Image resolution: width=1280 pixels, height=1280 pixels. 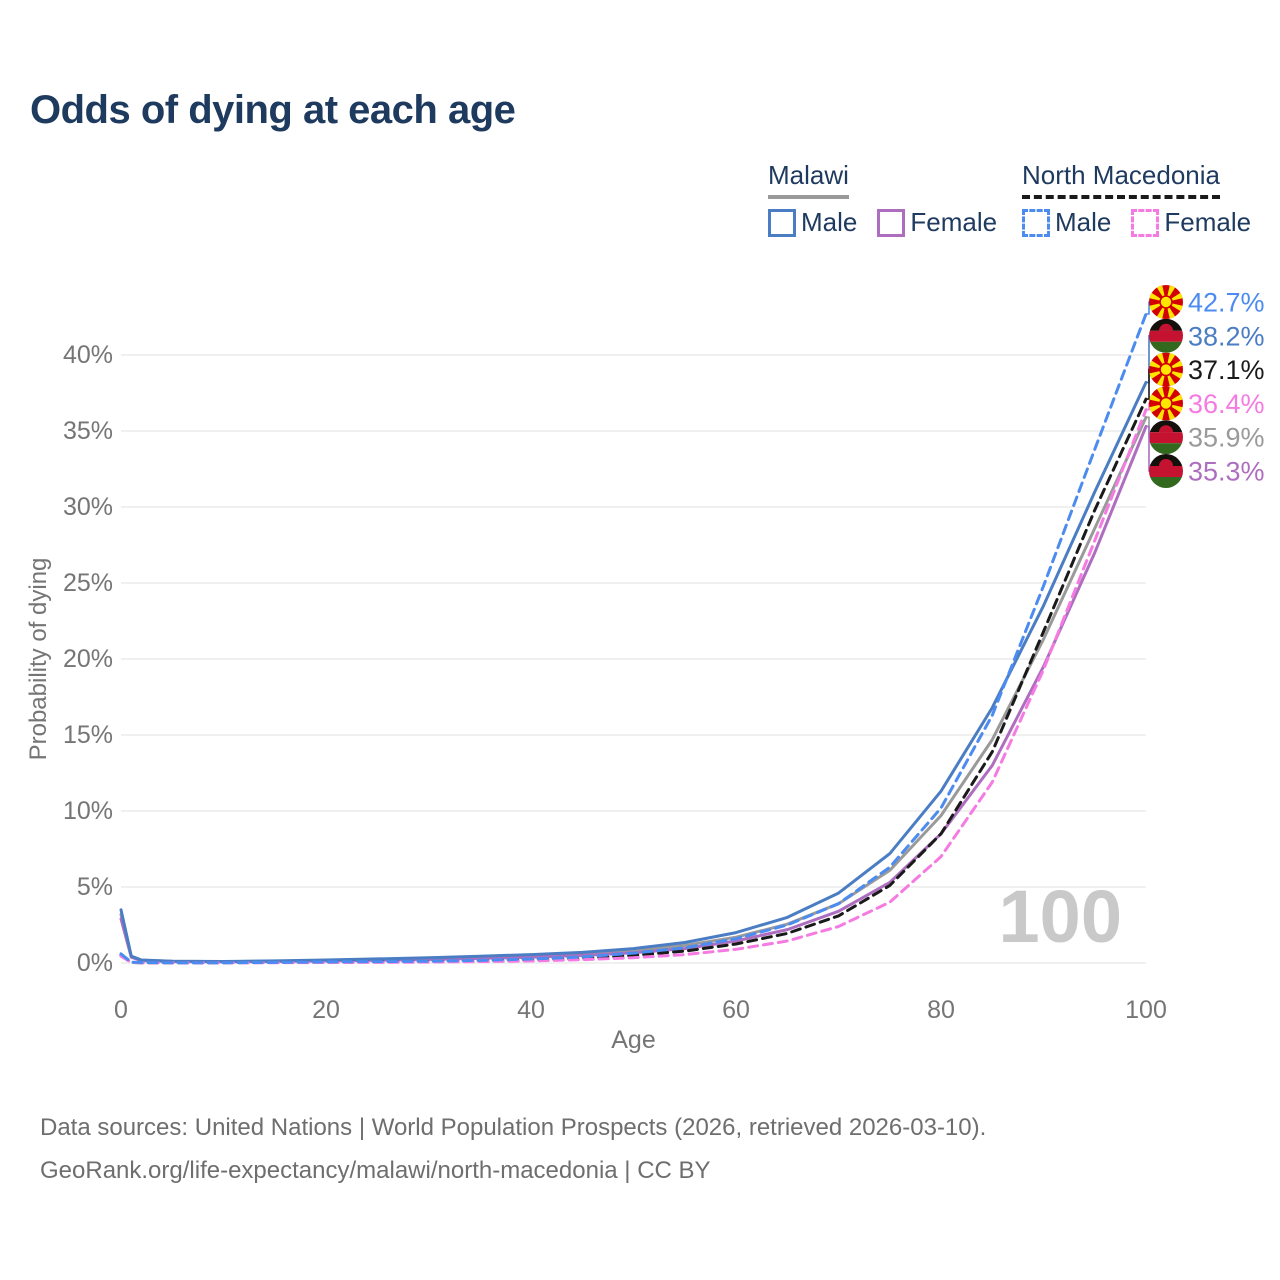 I want to click on end-label-value-malawi-male: 38.2%, so click(x=1226, y=336).